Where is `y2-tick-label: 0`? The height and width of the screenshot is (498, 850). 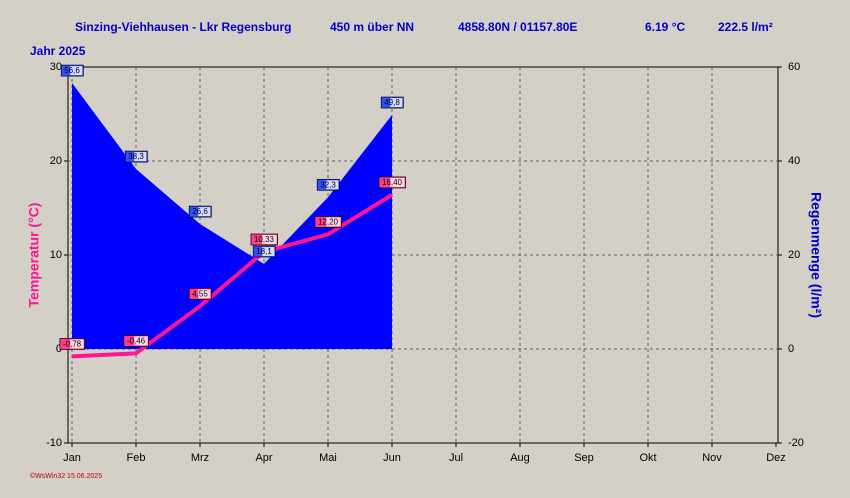
y2-tick-label: 0 is located at coordinates (791, 349).